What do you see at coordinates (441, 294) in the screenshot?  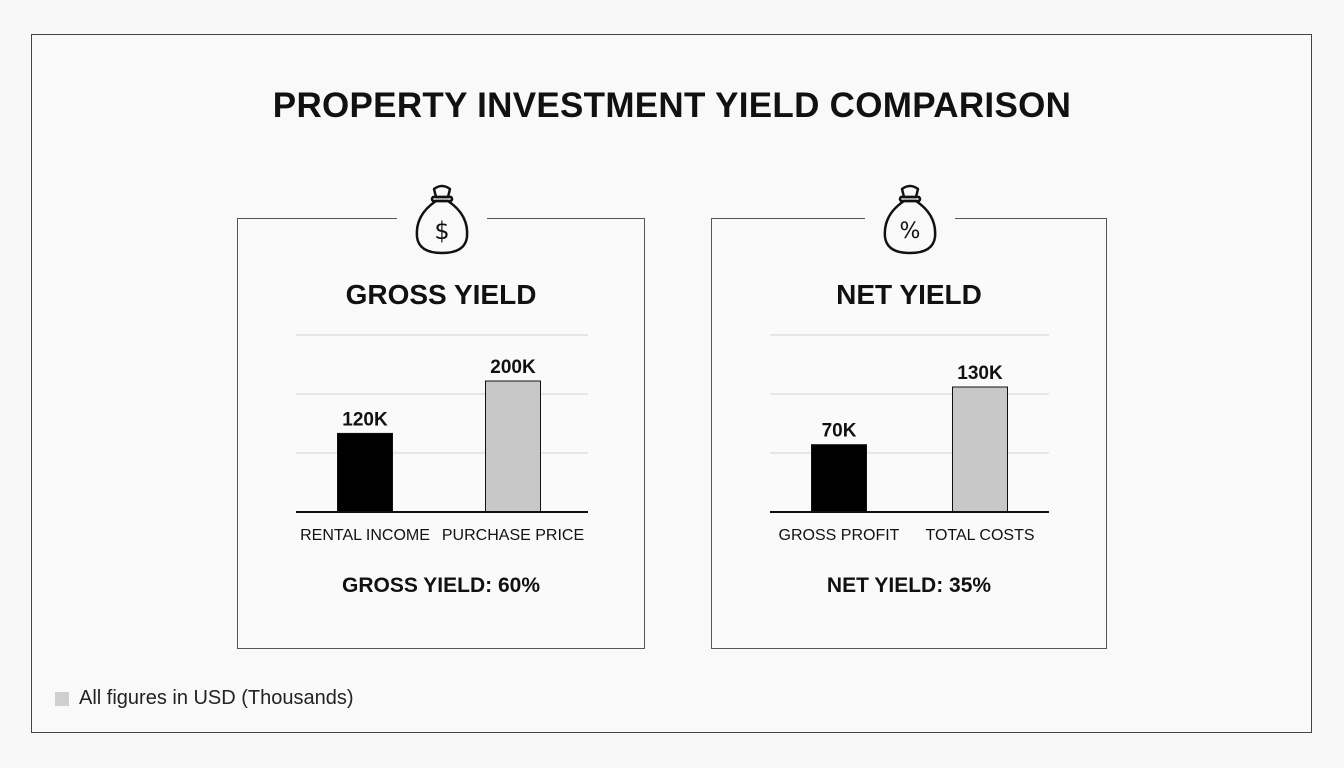 I see `gross-yield-title: GROSS YIELD` at bounding box center [441, 294].